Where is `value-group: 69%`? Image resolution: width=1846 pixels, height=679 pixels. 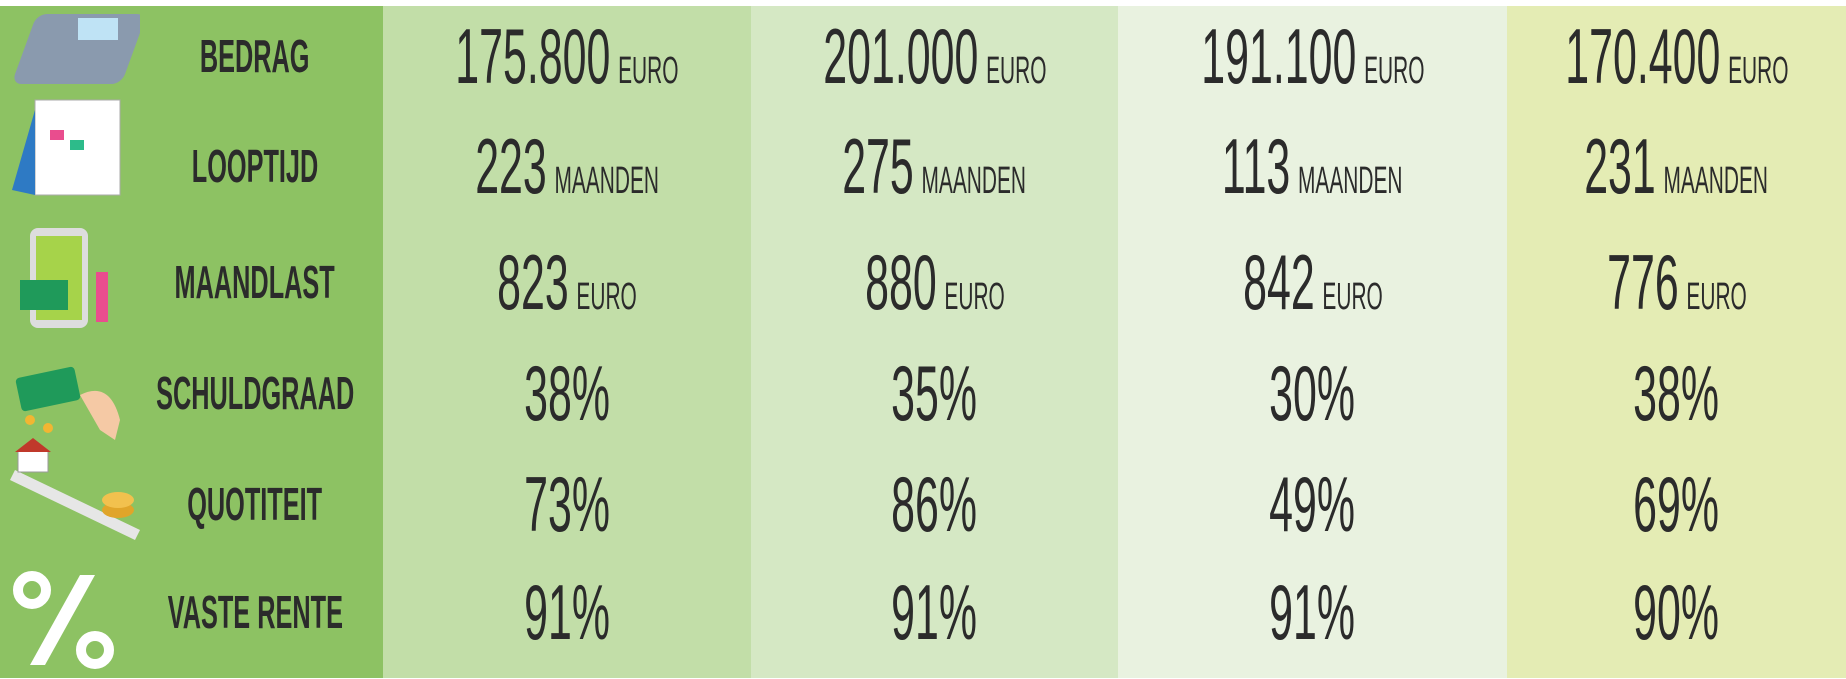 value-group: 69% is located at coordinates (1677, 504).